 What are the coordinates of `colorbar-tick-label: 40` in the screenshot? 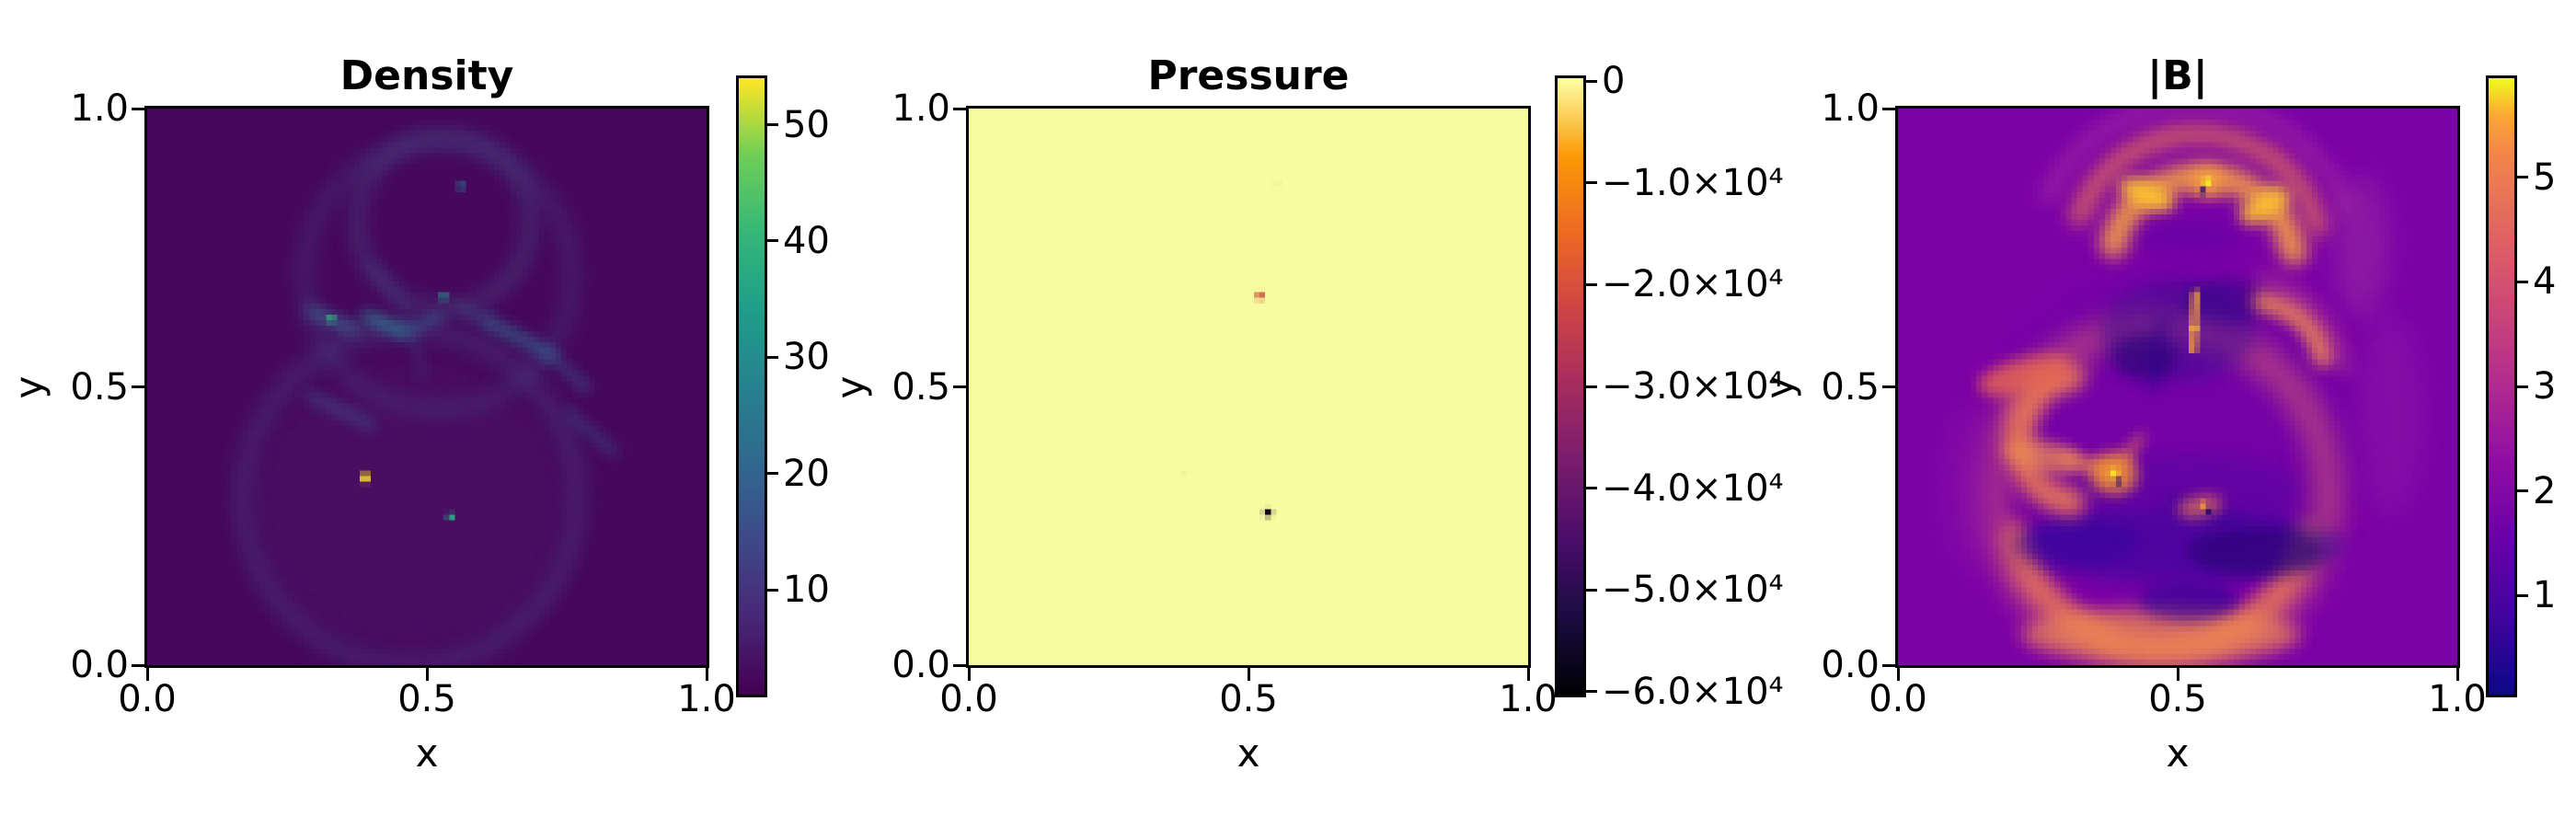 It's located at (806, 241).